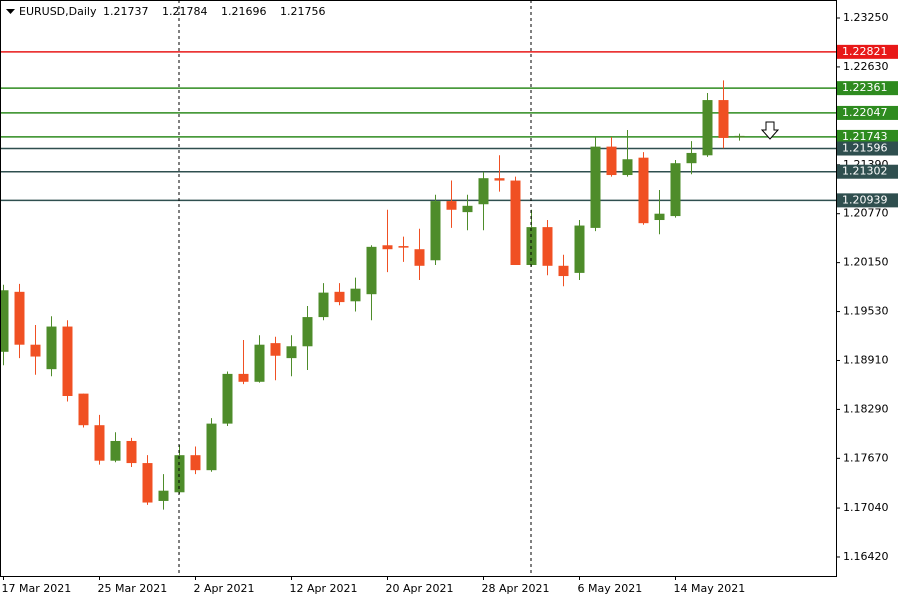 The image size is (900, 600). I want to click on y-tick-label: 1.18910, so click(866, 359).